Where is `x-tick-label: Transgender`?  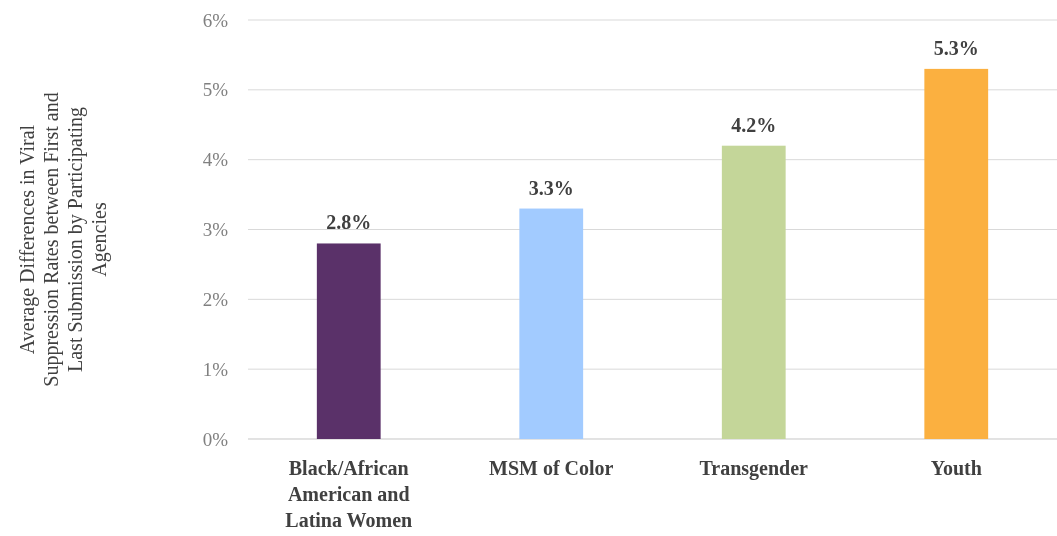 x-tick-label: Transgender is located at coordinates (754, 468).